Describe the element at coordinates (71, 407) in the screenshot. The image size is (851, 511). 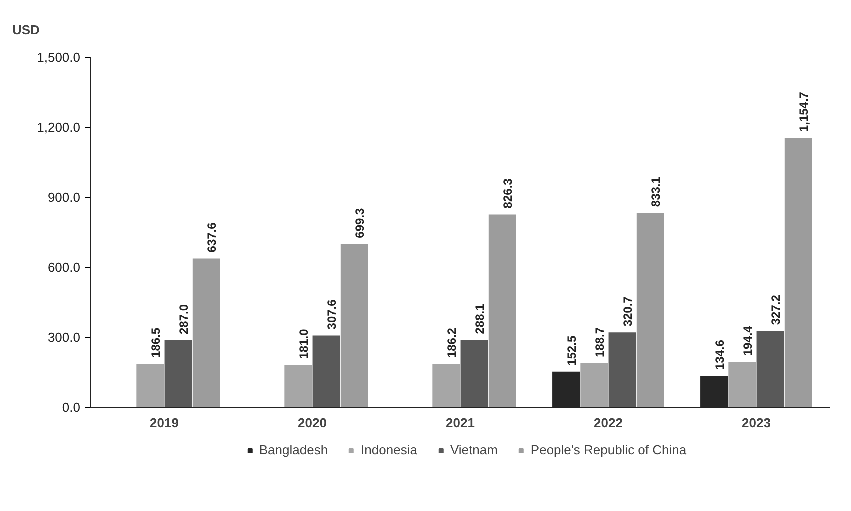
I see `y-tick-label: 0.0` at that location.